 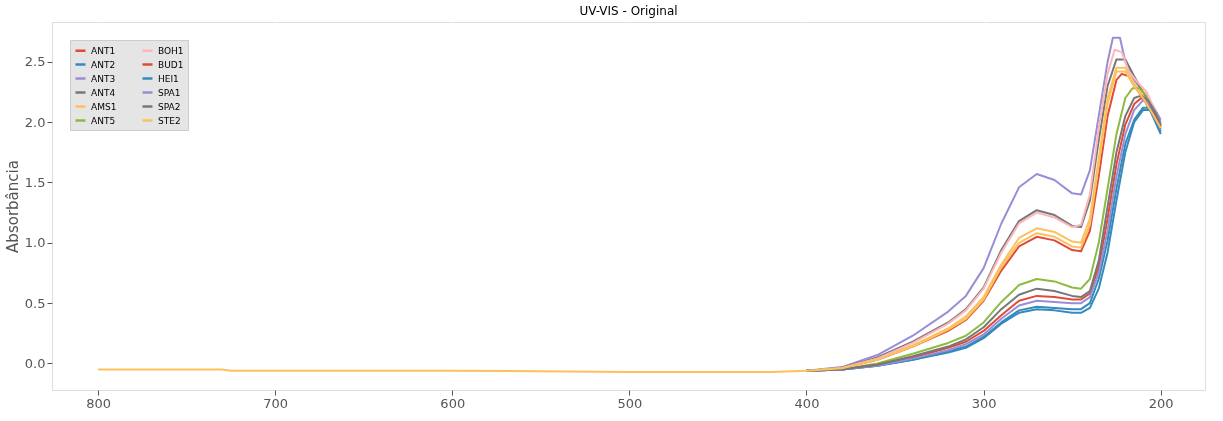 What do you see at coordinates (168, 78) in the screenshot?
I see `legend-label: HEI1` at bounding box center [168, 78].